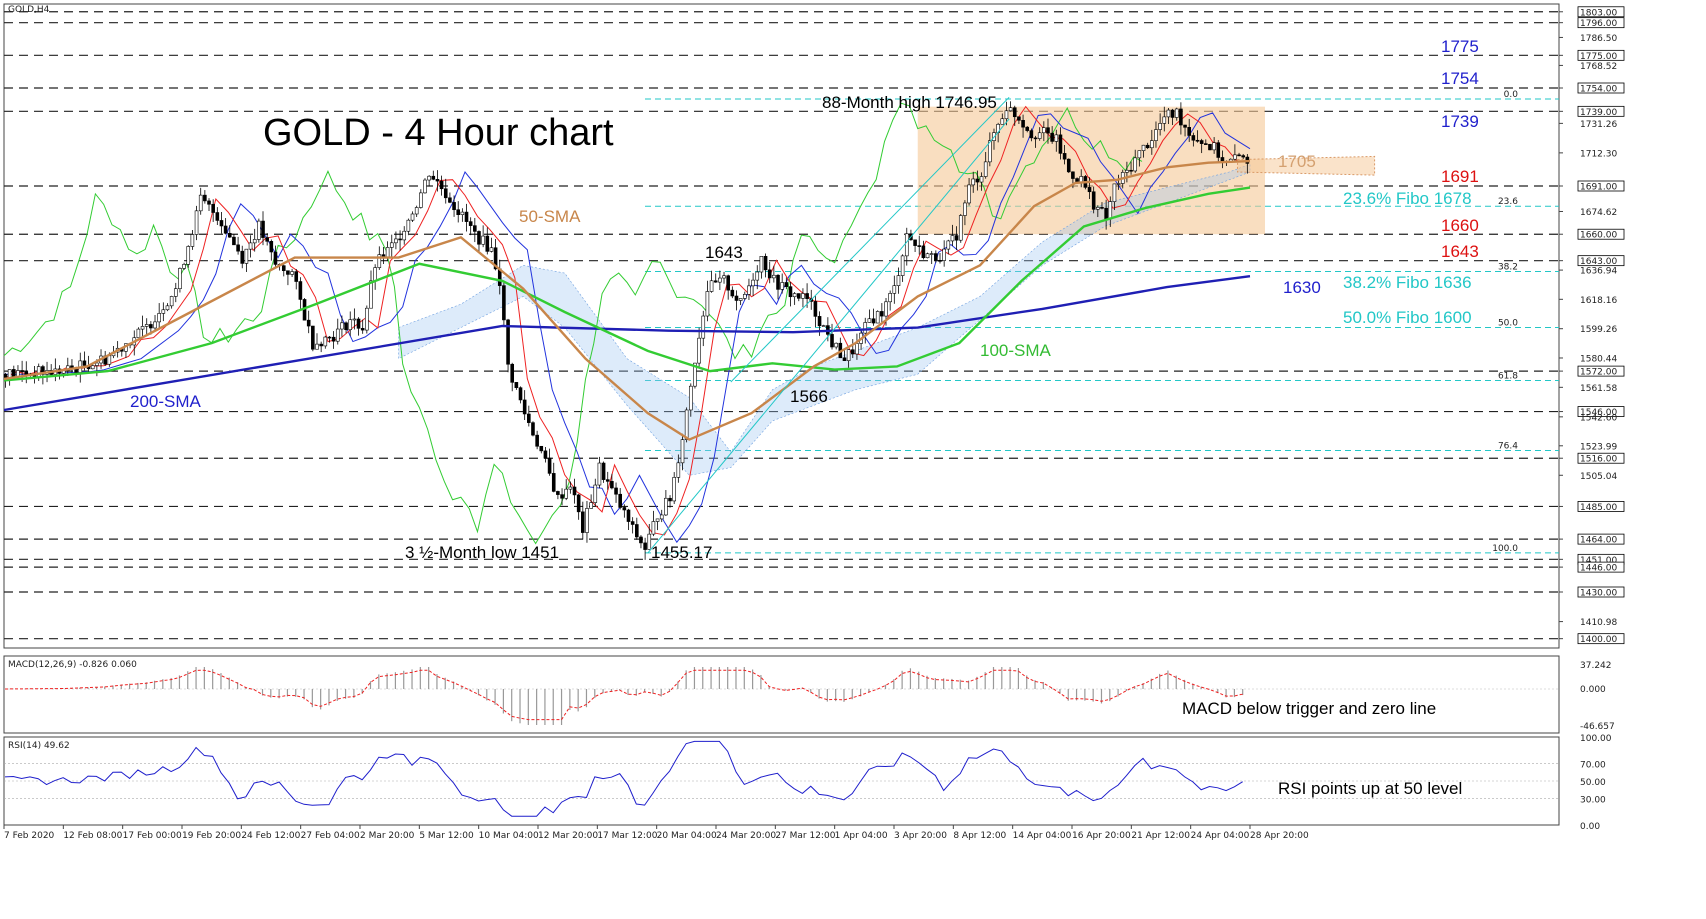 This screenshot has height=919, width=1706. Describe the element at coordinates (1598, 188) in the screenshot. I see `y-tick-label: 1691.00` at that location.